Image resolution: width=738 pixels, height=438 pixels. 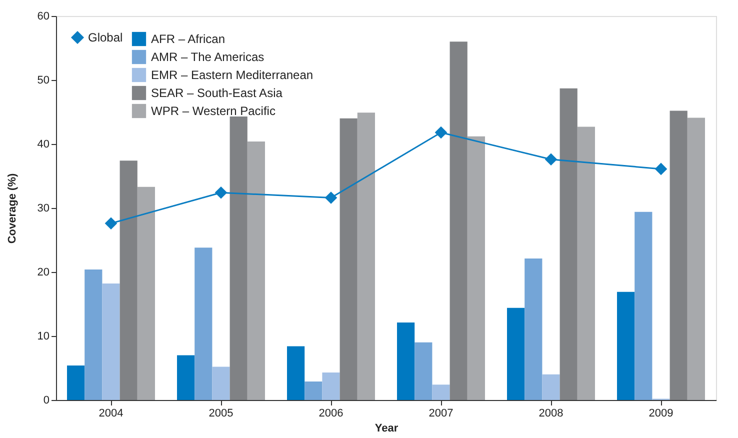 I want to click on legend-label: AFR – African, so click(x=188, y=39).